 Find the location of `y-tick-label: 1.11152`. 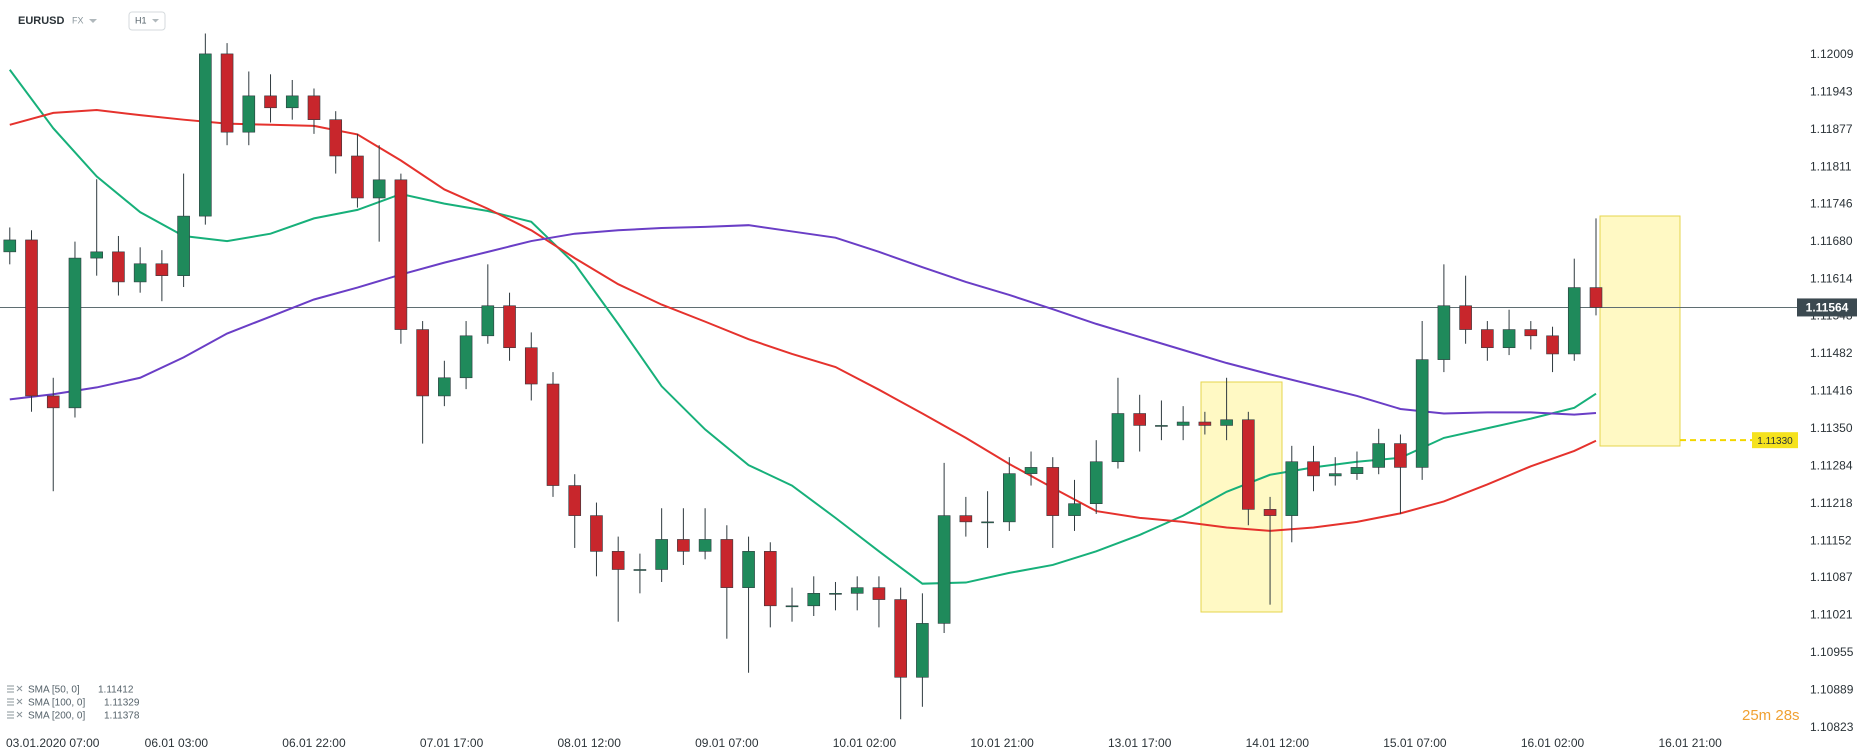

y-tick-label: 1.11152 is located at coordinates (1831, 540).